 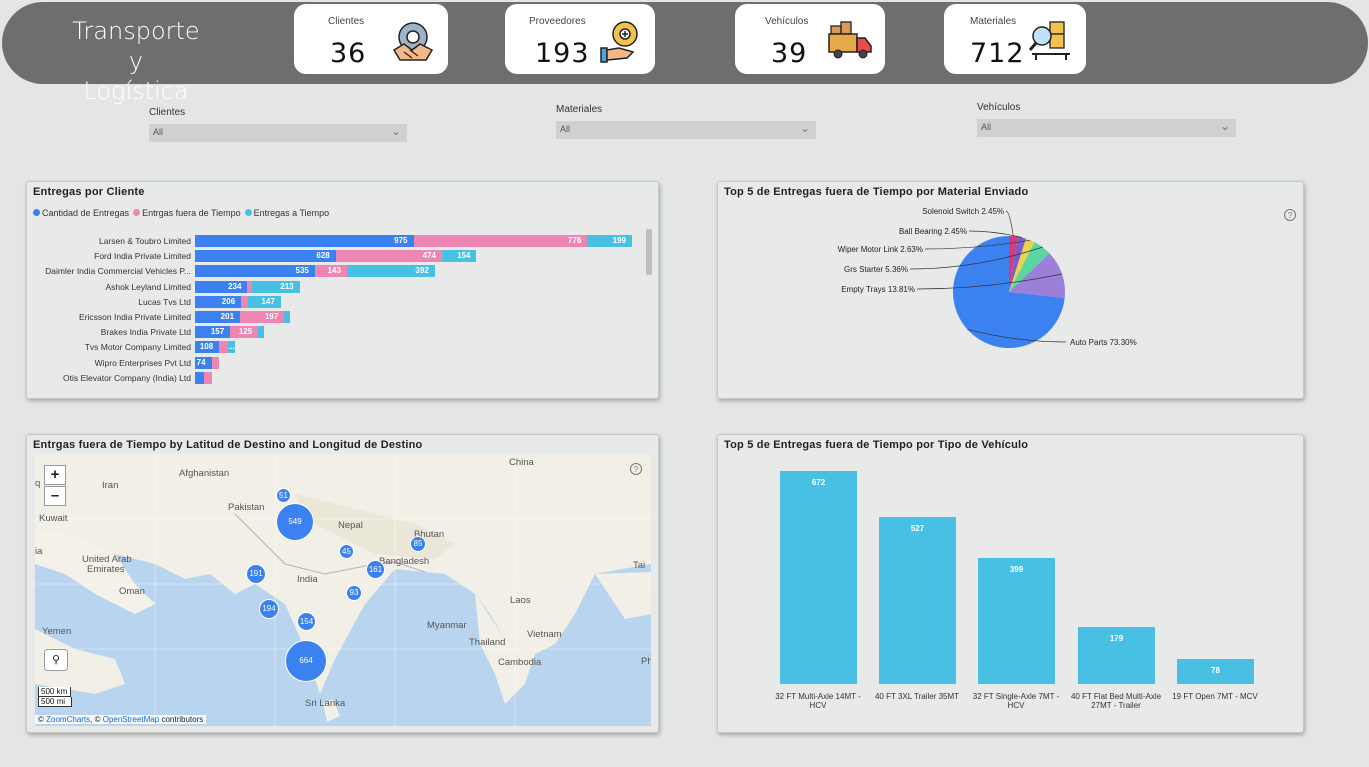 I want to click on bar-row: Lucas Tvs Ltd 206 147, so click(x=337, y=301).